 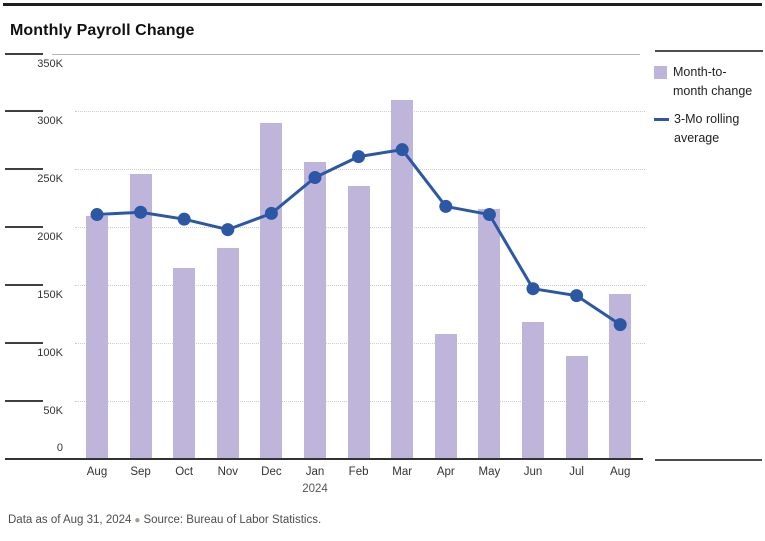 What do you see at coordinates (184, 472) in the screenshot?
I see `x-axis-label-oct-2: Oct` at bounding box center [184, 472].